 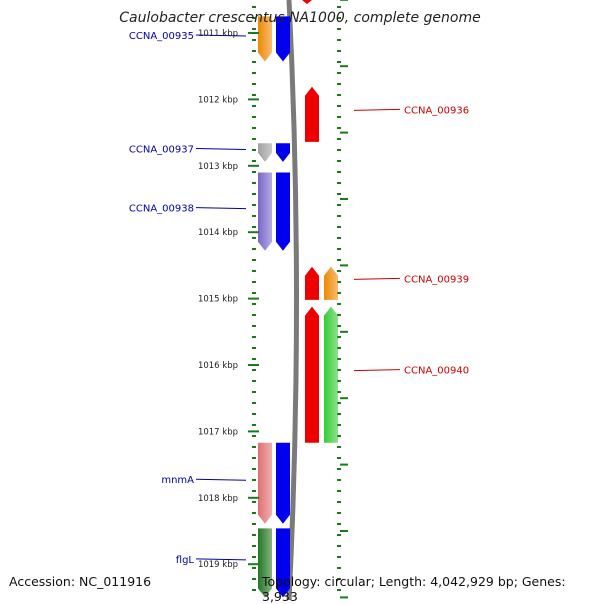 I want to click on label-leader-flgL, so click(x=221, y=559).